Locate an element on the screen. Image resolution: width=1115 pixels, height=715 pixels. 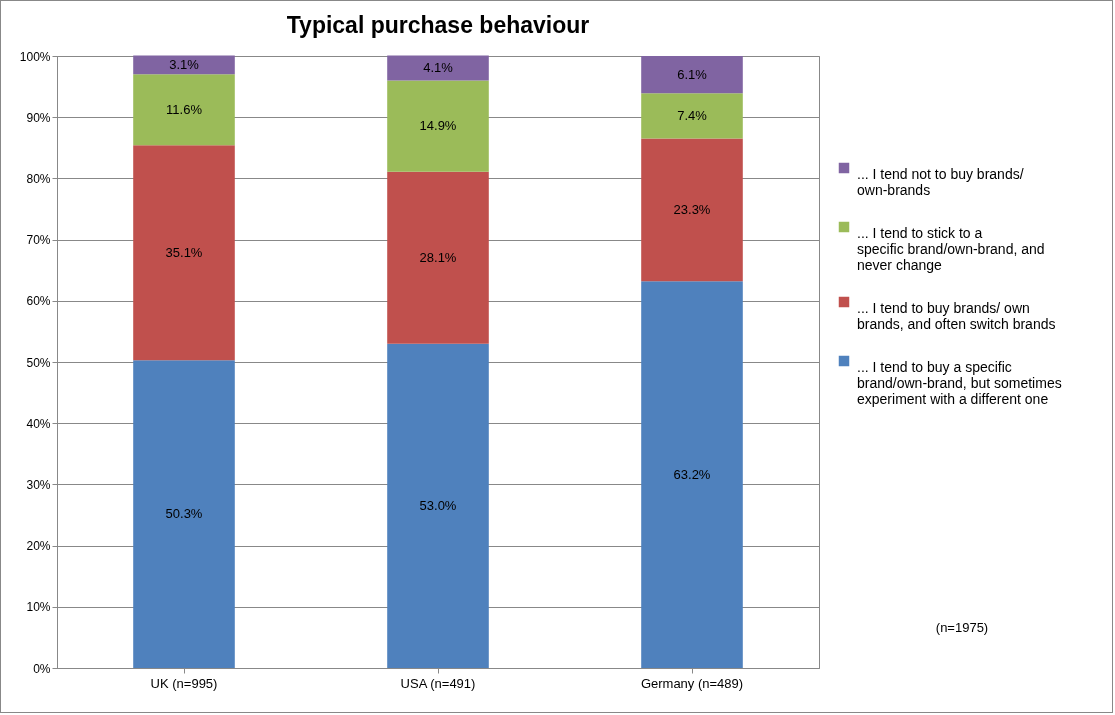
y-tick-label: 60% is located at coordinates (38, 301).